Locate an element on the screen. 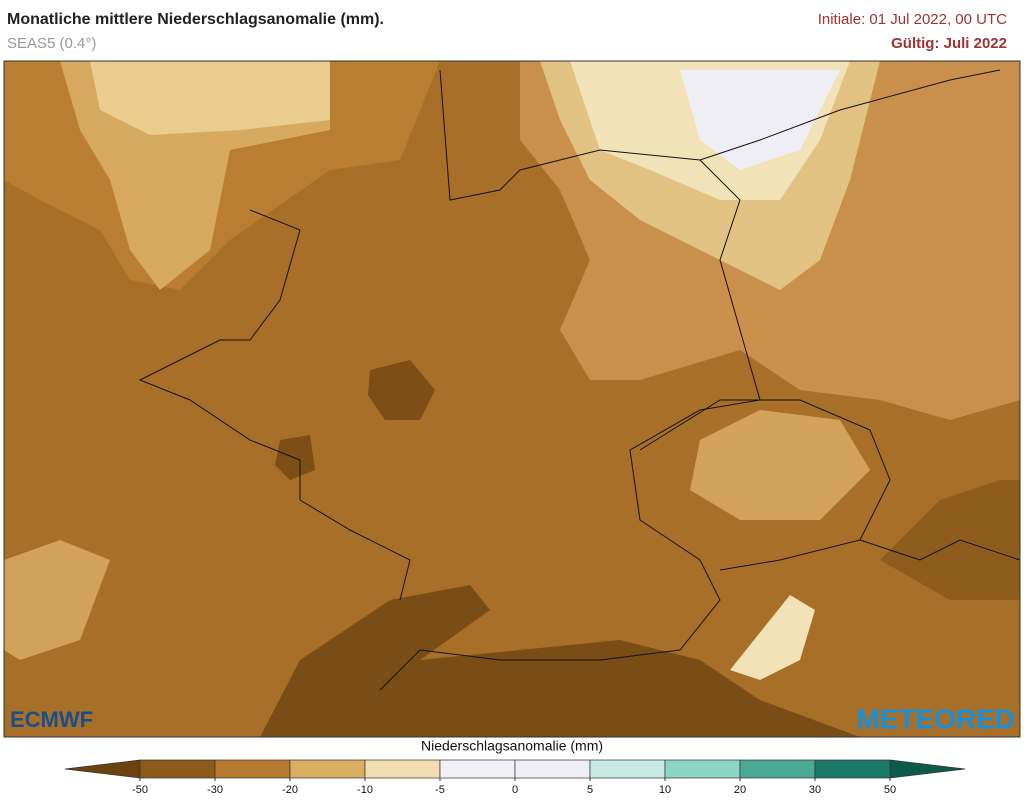 This screenshot has height=804, width=1024. colorbar-tick-label: 50 is located at coordinates (890, 790).